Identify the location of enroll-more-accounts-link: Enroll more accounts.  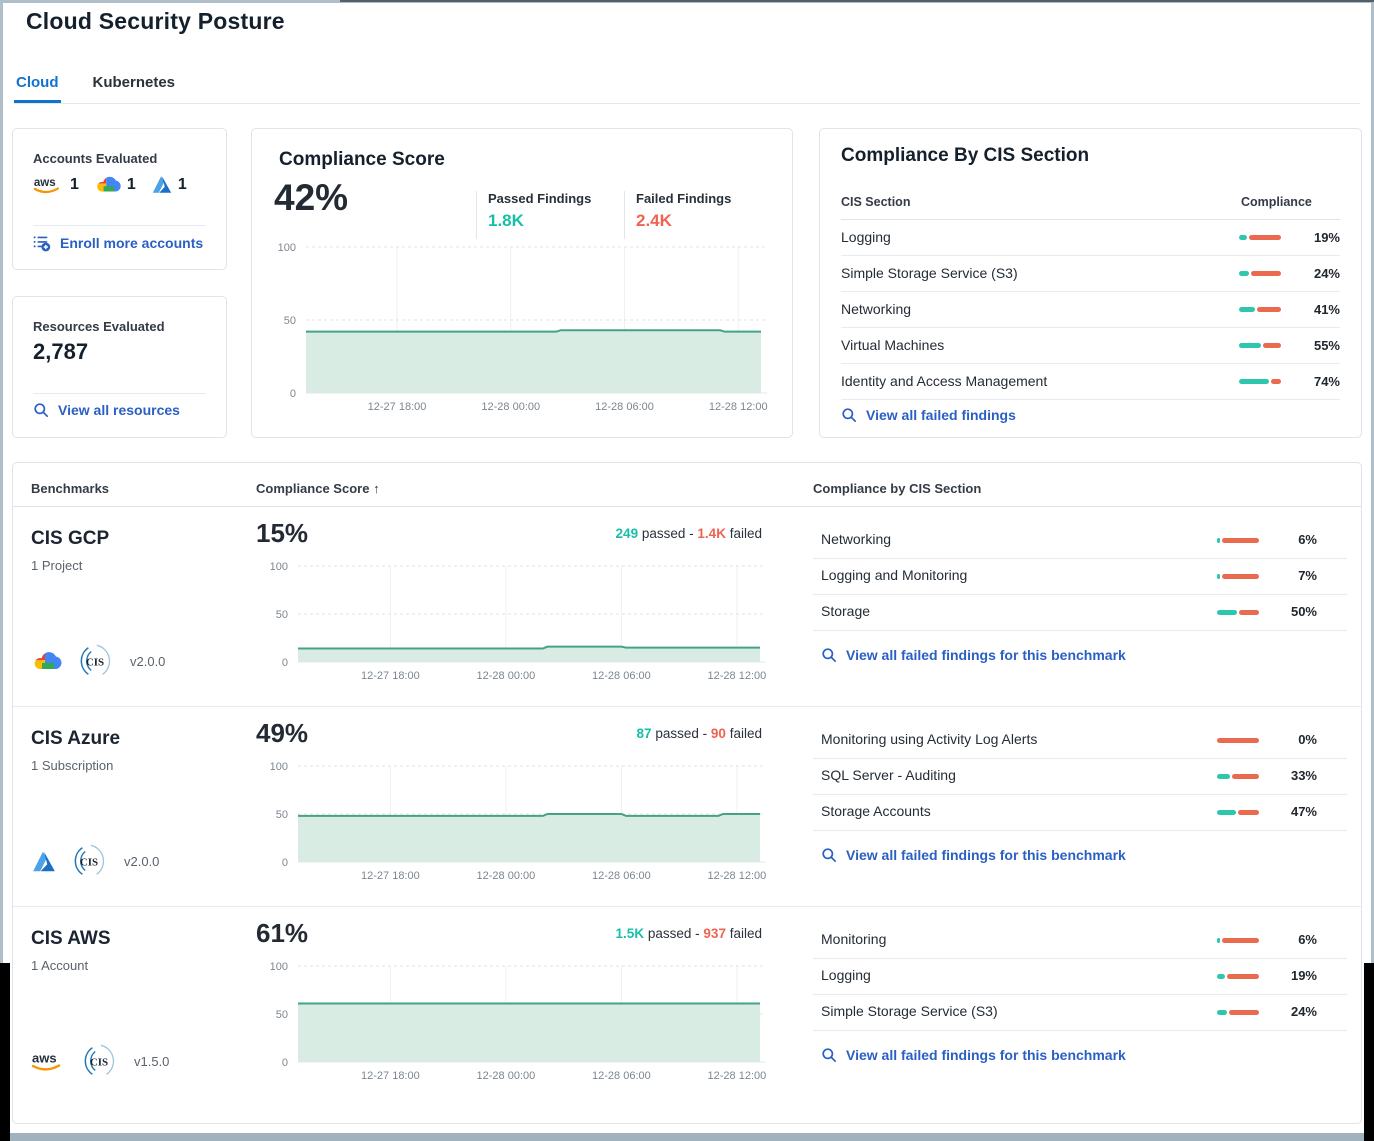
(118, 243).